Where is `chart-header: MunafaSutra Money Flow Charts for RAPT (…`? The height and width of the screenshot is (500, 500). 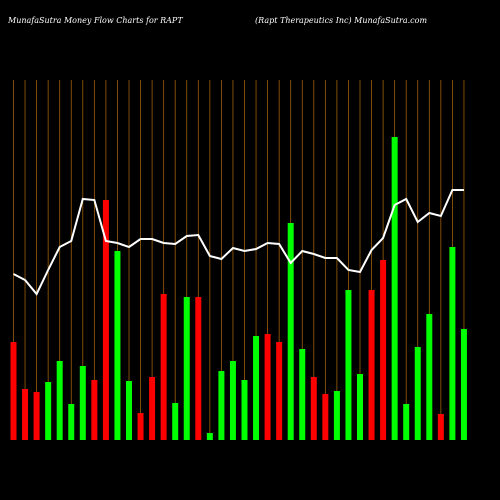 chart-header: MunafaSutra Money Flow Charts for RAPT (… is located at coordinates (250, 23).